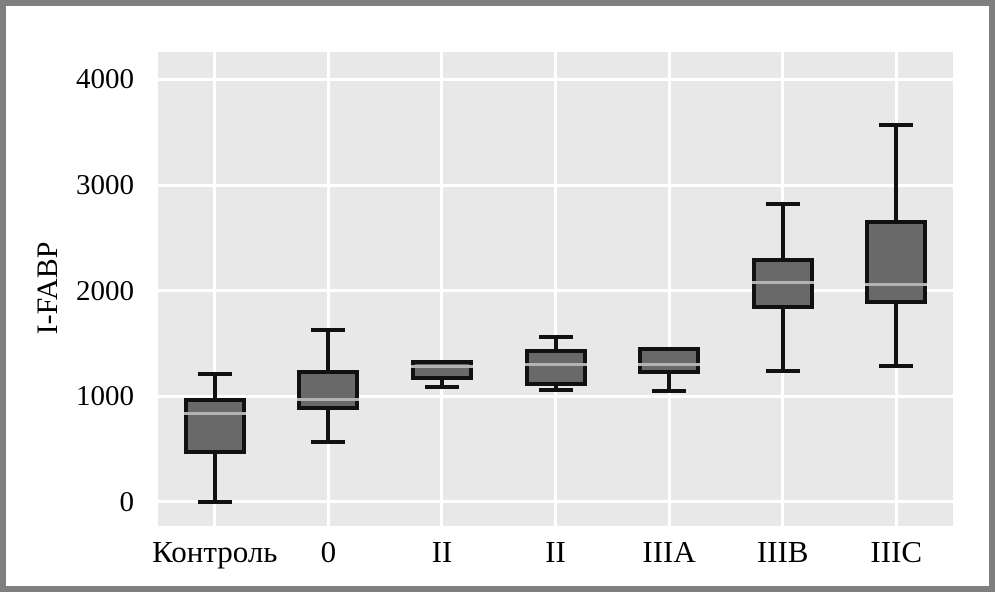 This screenshot has width=995, height=592. What do you see at coordinates (782, 551) in the screenshot?
I see `x-tick-label: IIIB` at bounding box center [782, 551].